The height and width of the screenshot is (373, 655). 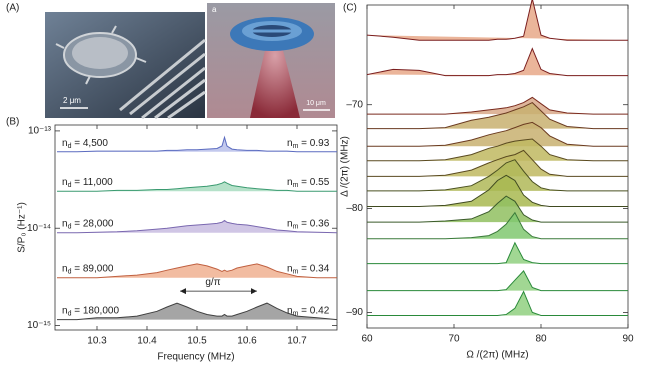 I want to click on y-axis-label: S/P₀ (Hz⁻¹), so click(x=22, y=227).